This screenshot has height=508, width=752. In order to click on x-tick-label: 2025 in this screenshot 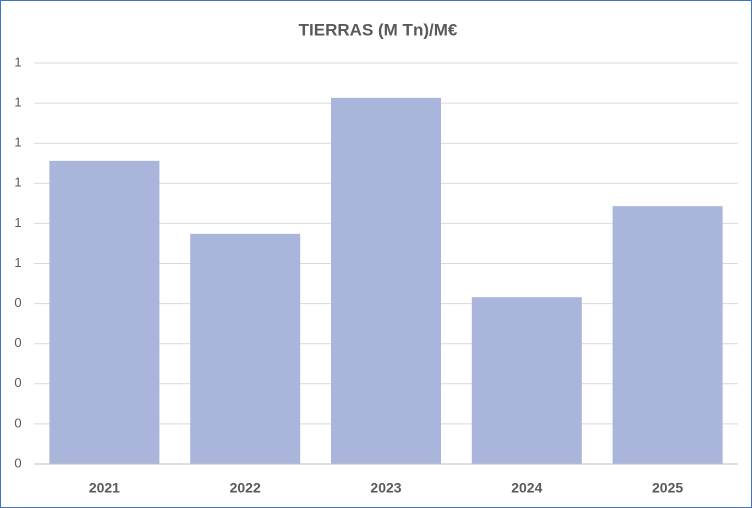, I will do `click(667, 488)`.